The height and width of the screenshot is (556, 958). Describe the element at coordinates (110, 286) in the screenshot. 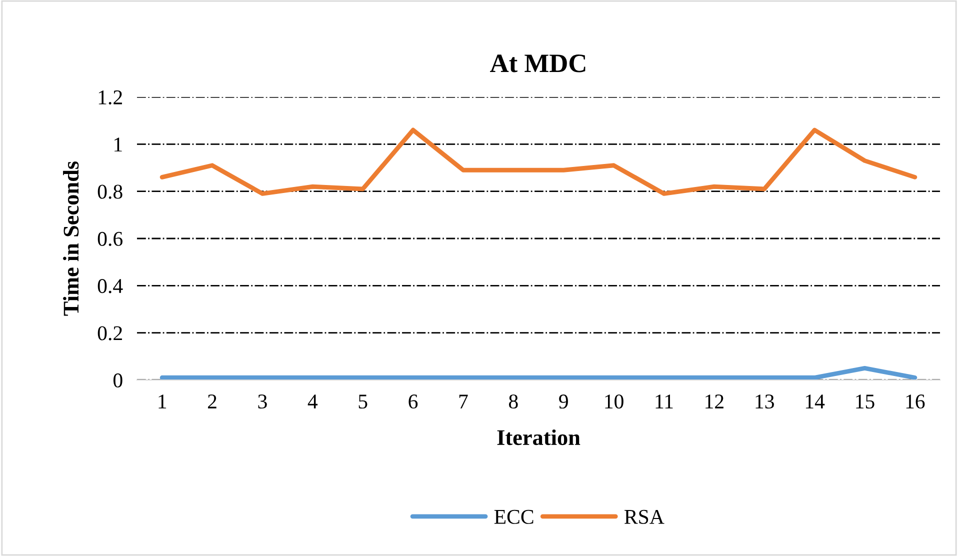

I see `y-tick-label: 0.4` at that location.